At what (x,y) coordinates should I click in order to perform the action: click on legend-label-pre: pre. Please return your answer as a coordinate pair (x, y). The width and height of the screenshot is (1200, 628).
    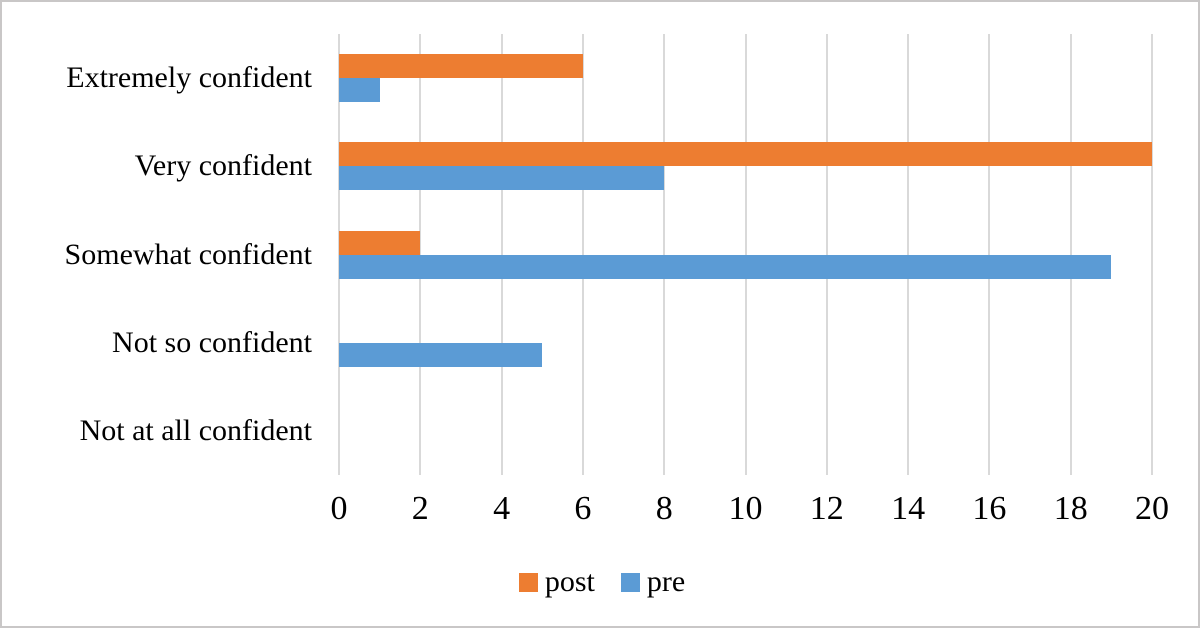
    Looking at the image, I should click on (666, 581).